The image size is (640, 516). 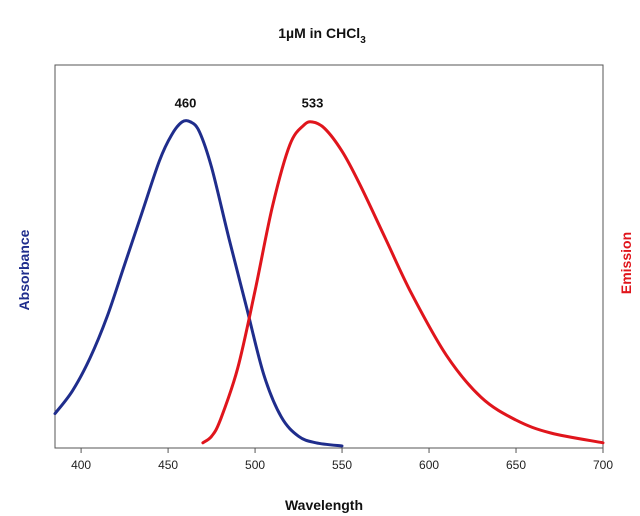 I want to click on peak-label: 460, so click(x=186, y=102).